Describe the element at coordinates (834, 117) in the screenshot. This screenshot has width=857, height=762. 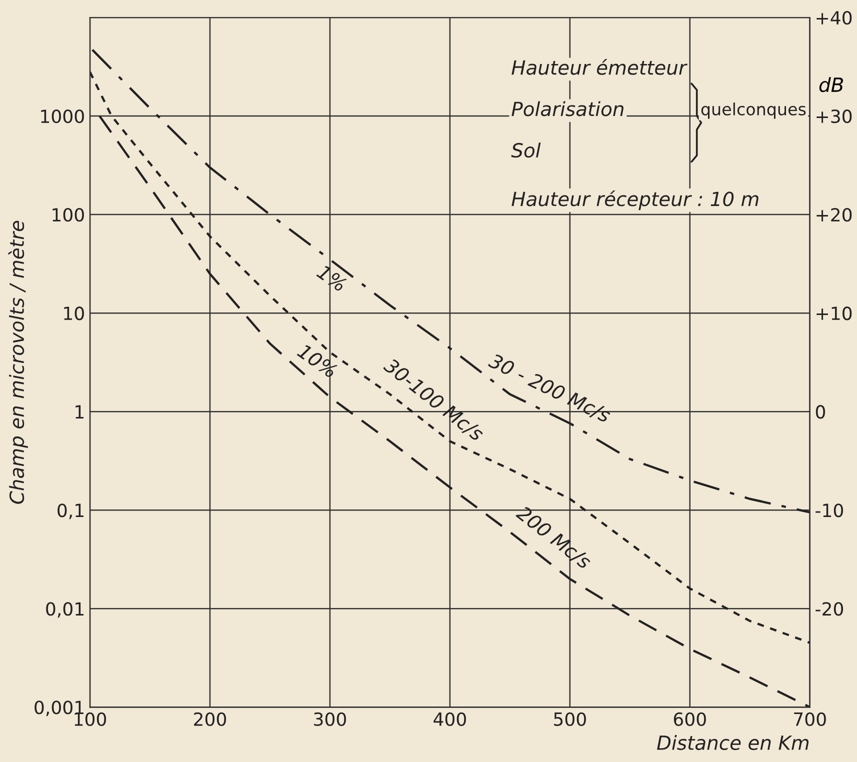
I see `y2-tick-label: +30` at that location.